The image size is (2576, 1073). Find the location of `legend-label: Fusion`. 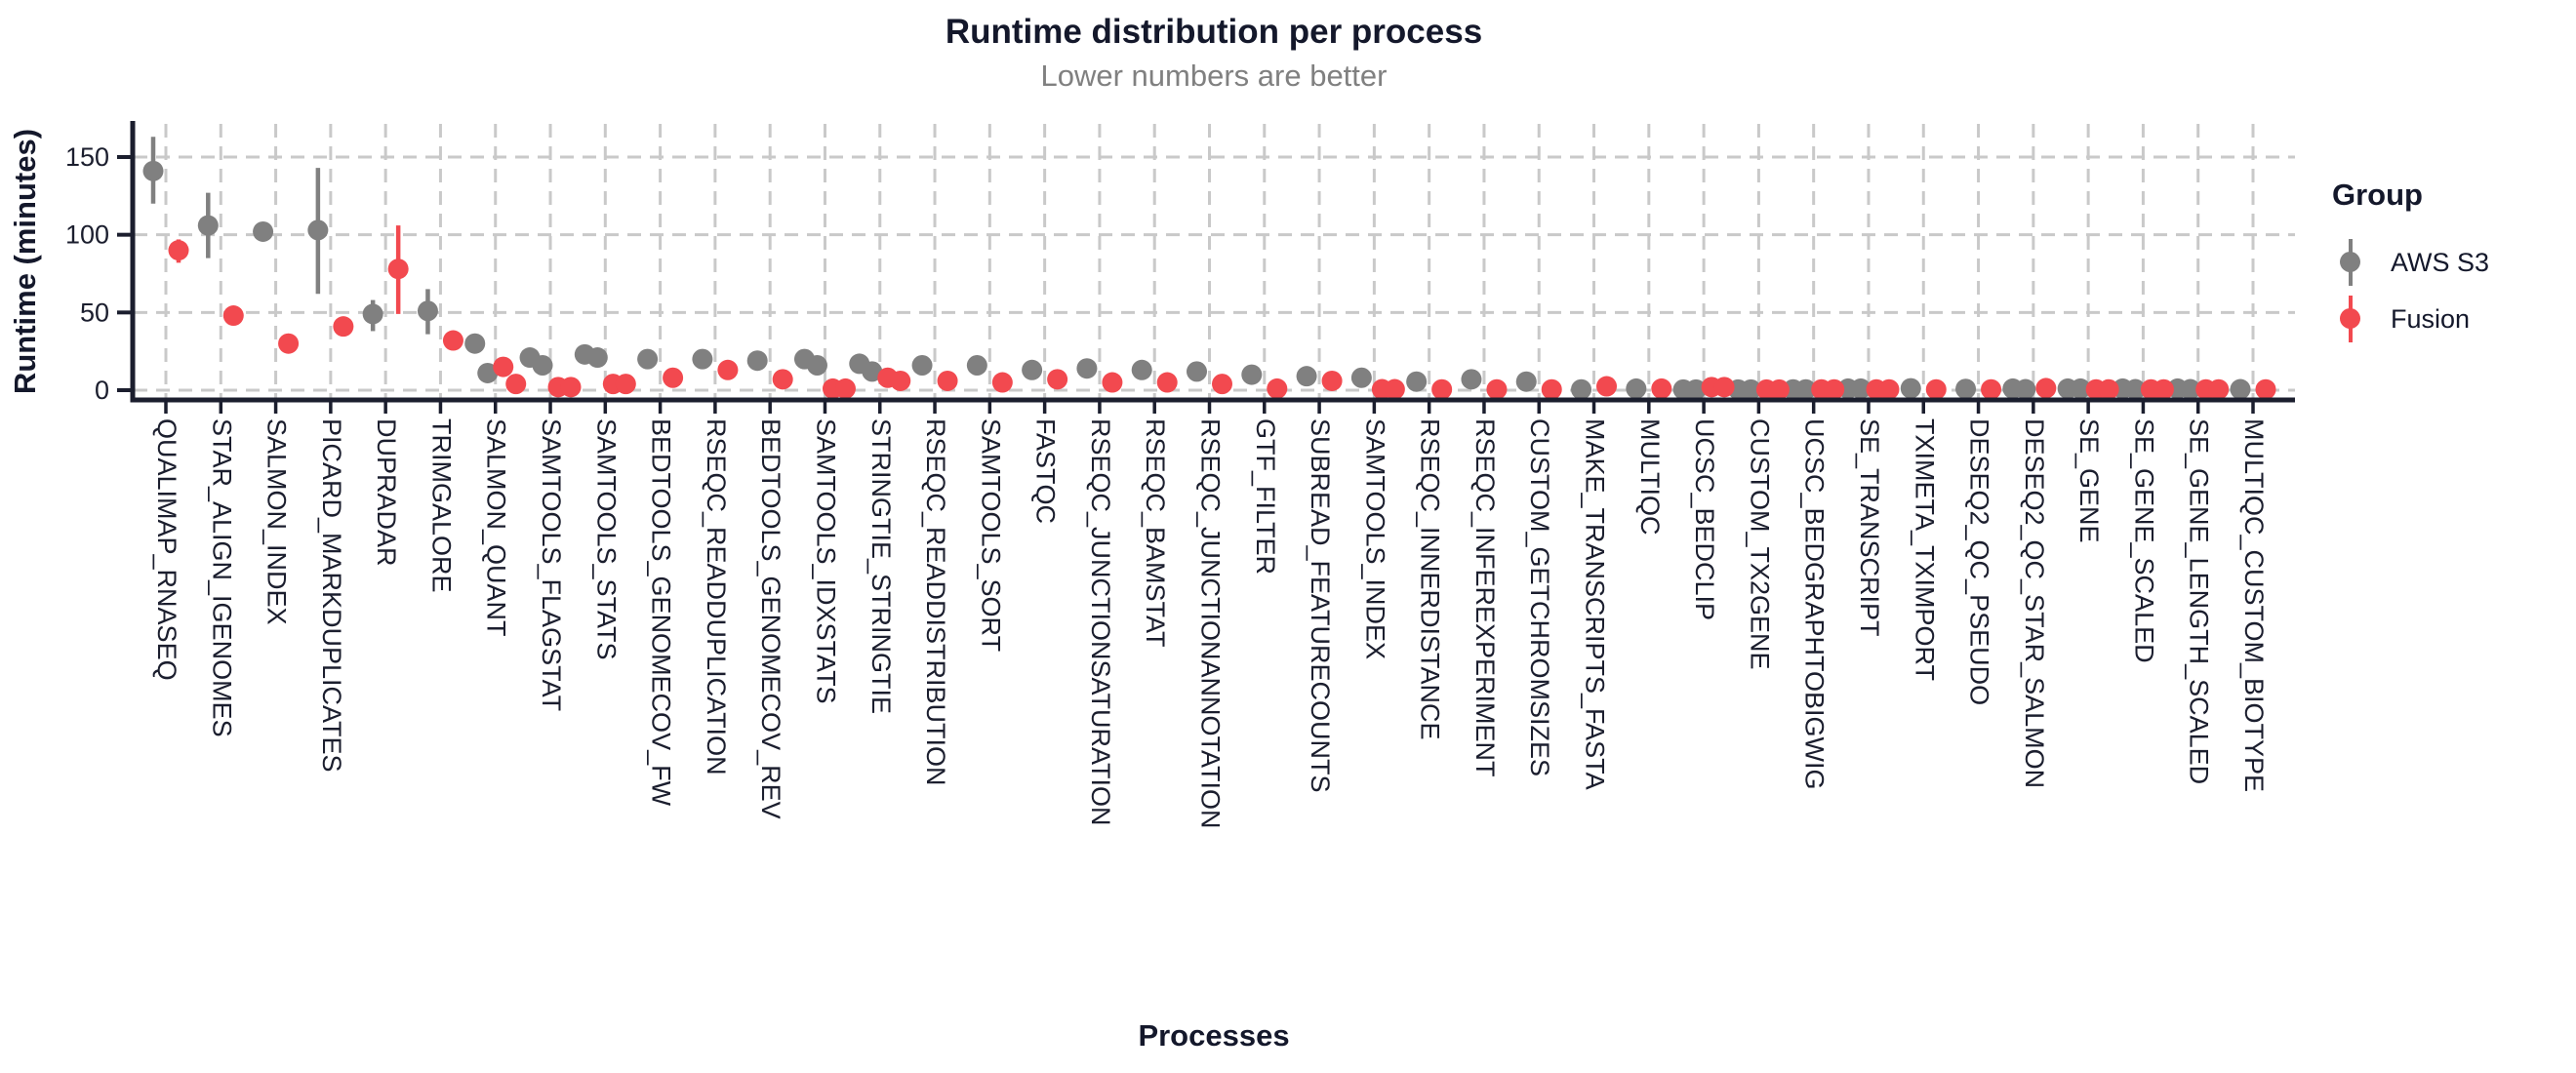

legend-label: Fusion is located at coordinates (2431, 318).